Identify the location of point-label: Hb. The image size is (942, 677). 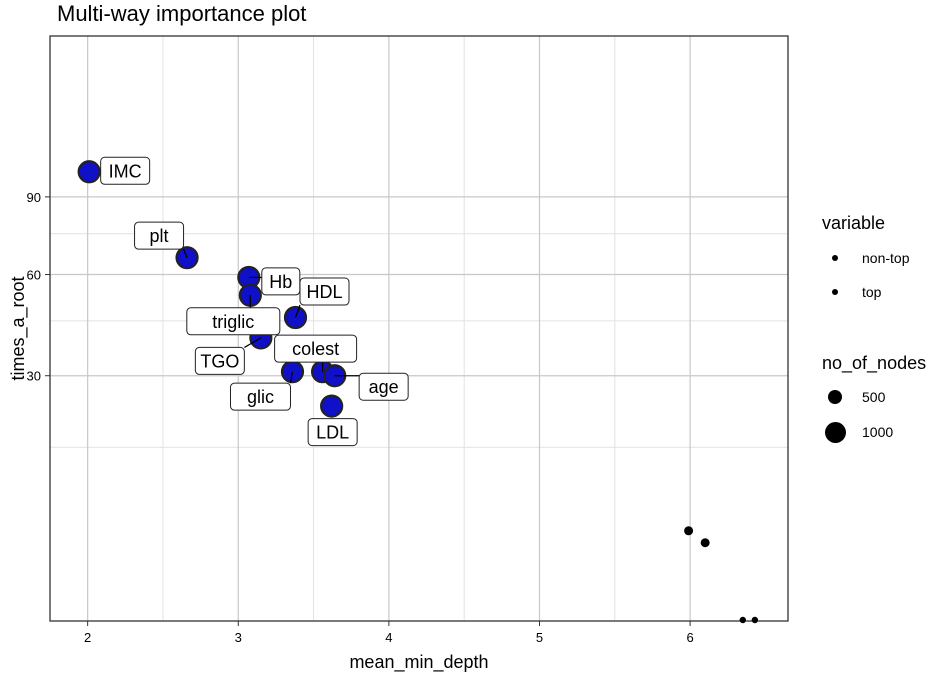
(280, 282).